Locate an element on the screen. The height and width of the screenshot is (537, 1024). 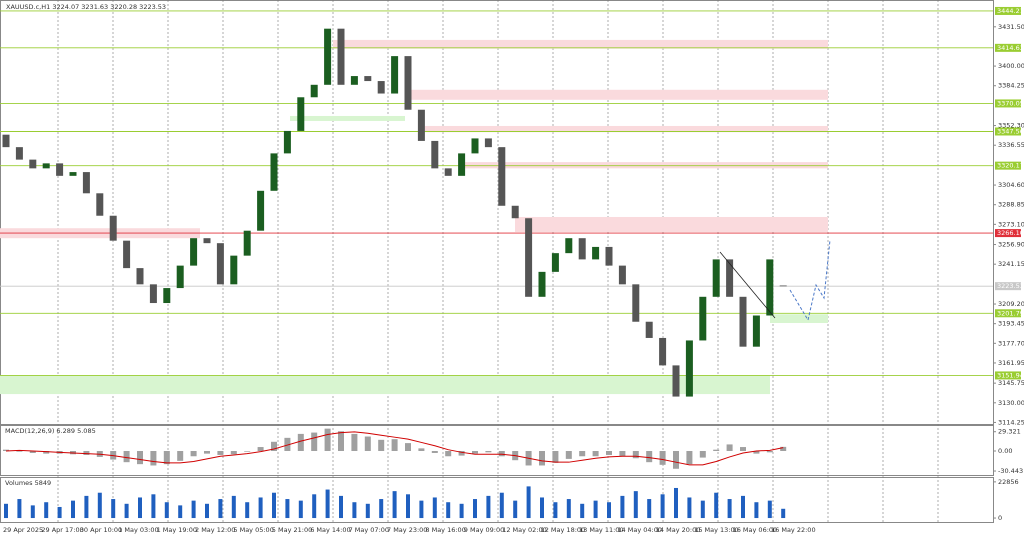
macd-tick-label: 0.00 is located at coordinates (1005, 451).